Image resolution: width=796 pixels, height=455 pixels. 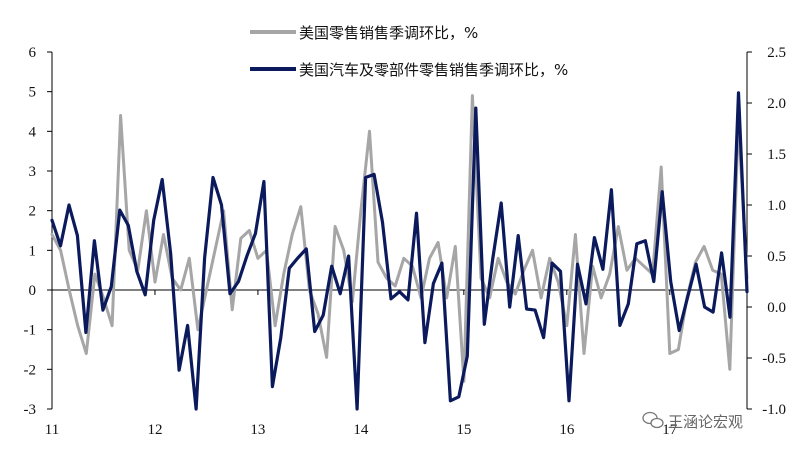 What do you see at coordinates (52, 430) in the screenshot?
I see `x-tick-label: 11` at bounding box center [52, 430].